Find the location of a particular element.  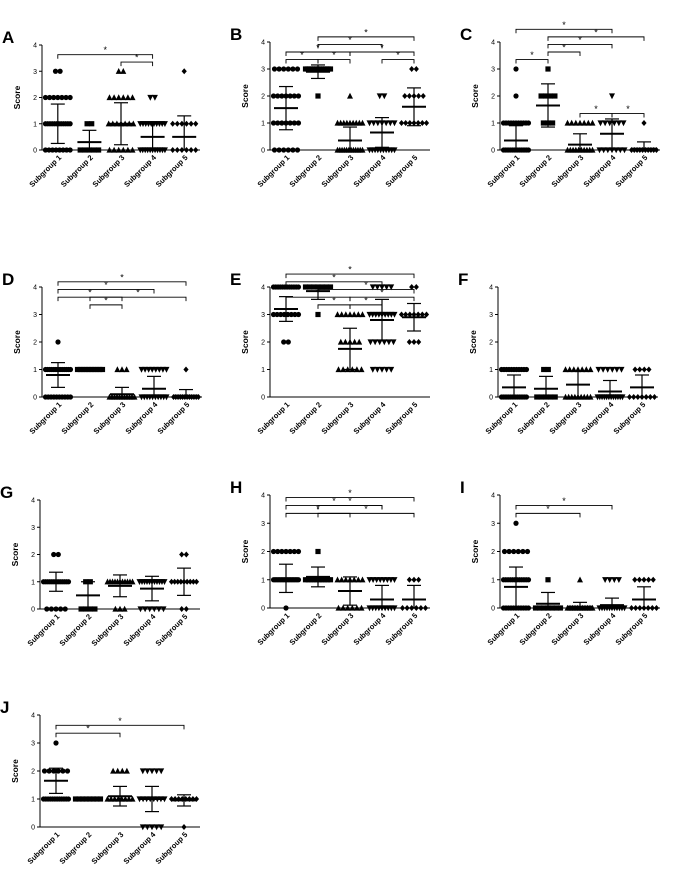

category-label: Subgroup 3 is located at coordinates (338, 171).